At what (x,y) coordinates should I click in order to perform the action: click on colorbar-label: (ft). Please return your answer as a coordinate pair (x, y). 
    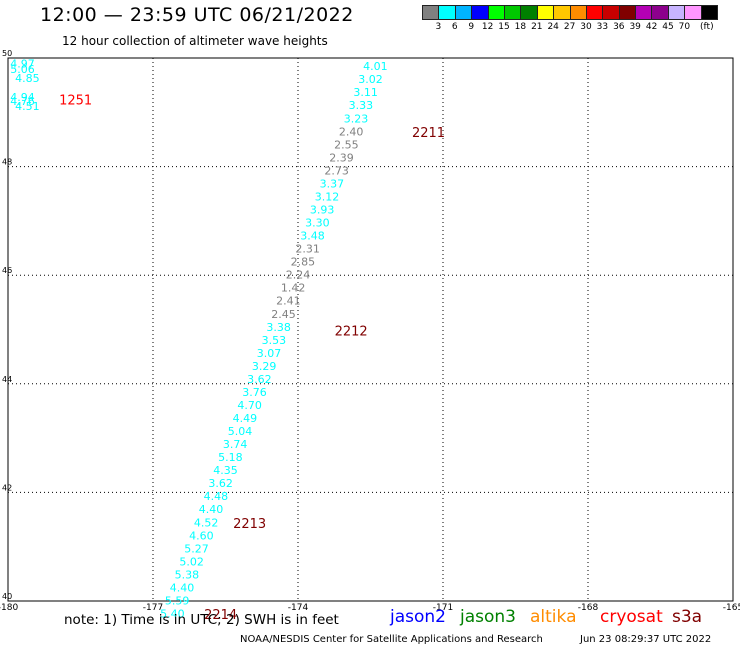
    Looking at the image, I should click on (707, 27).